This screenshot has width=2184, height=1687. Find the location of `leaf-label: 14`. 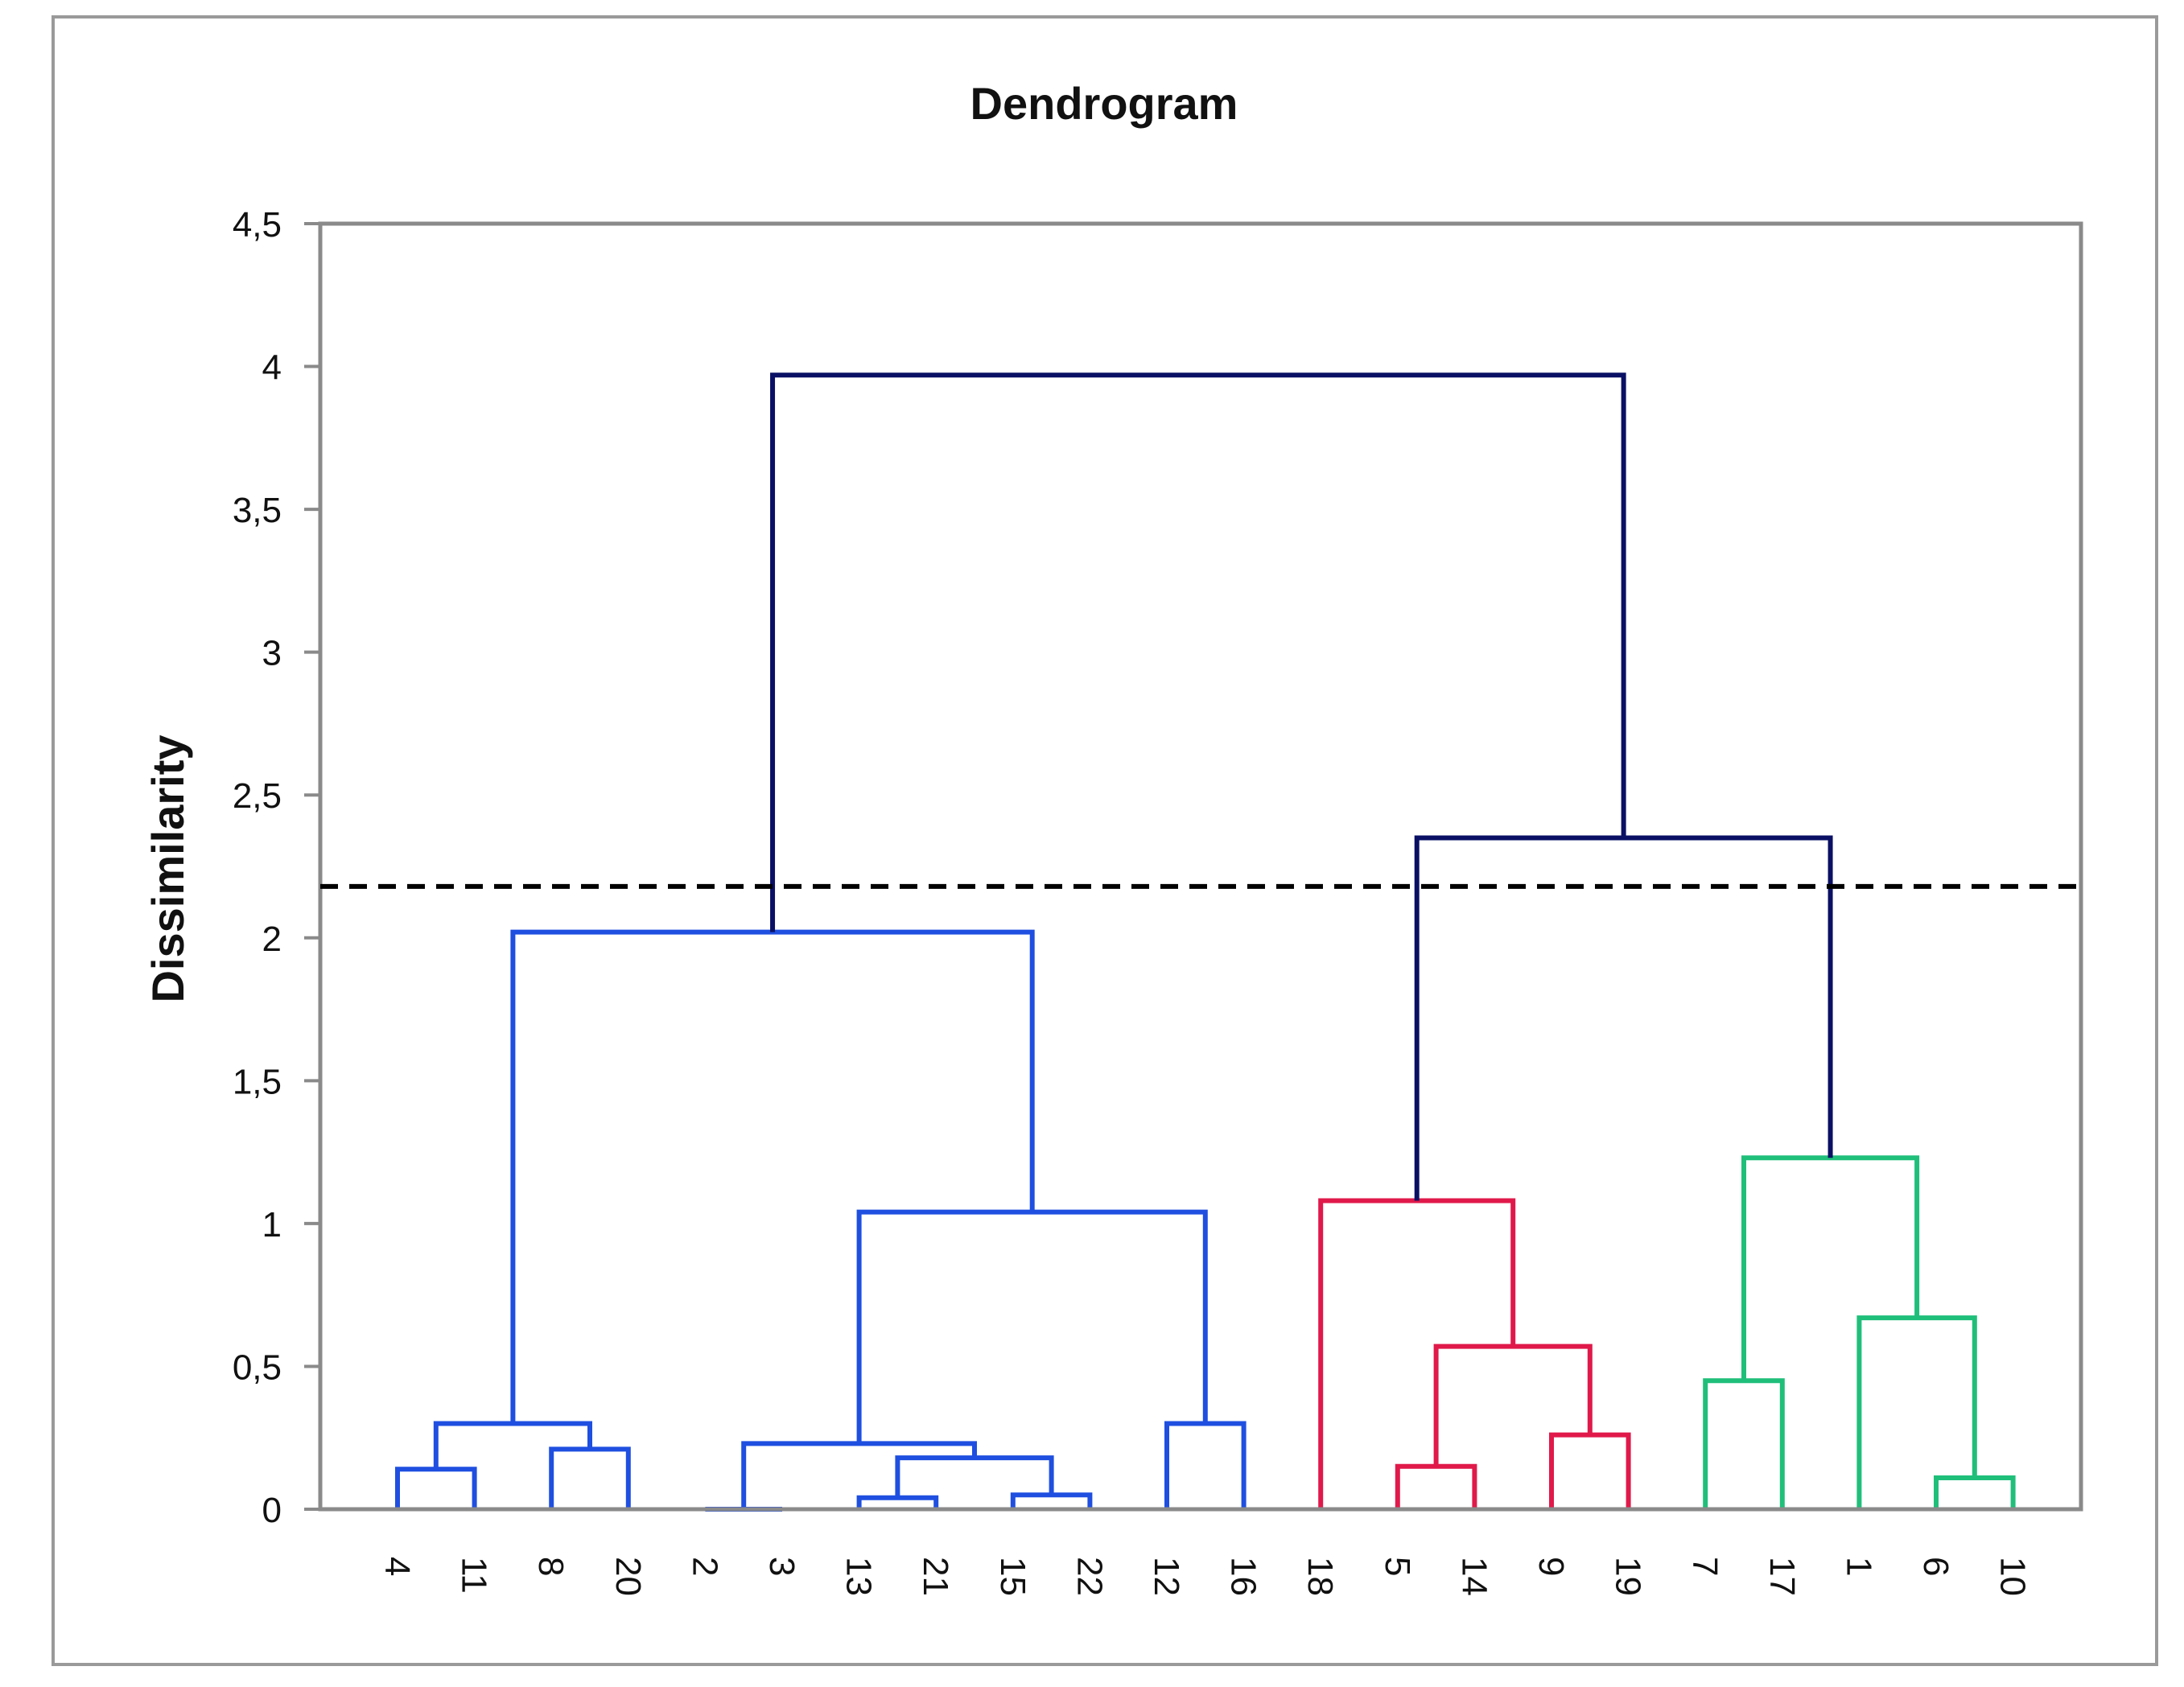

leaf-label: 14 is located at coordinates (1474, 1576).